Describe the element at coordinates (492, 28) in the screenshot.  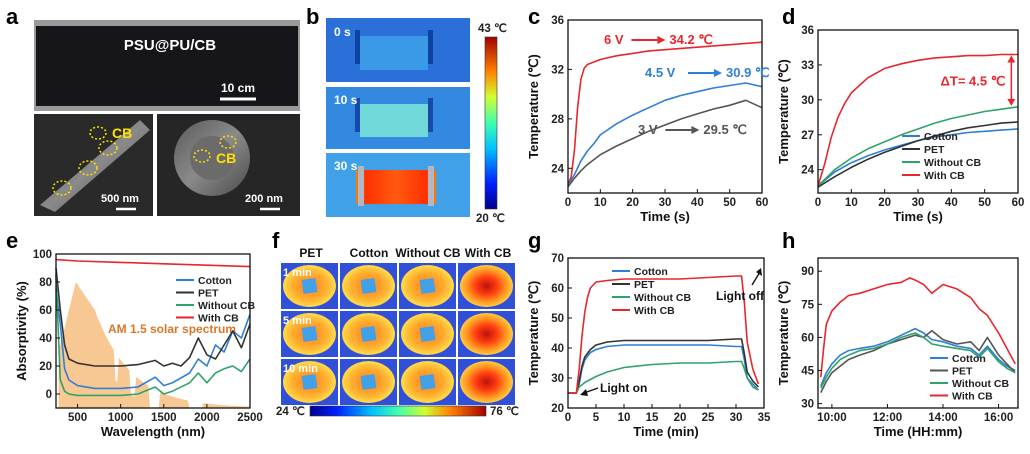
I see `colorbar-b-max: 43 ℃` at that location.